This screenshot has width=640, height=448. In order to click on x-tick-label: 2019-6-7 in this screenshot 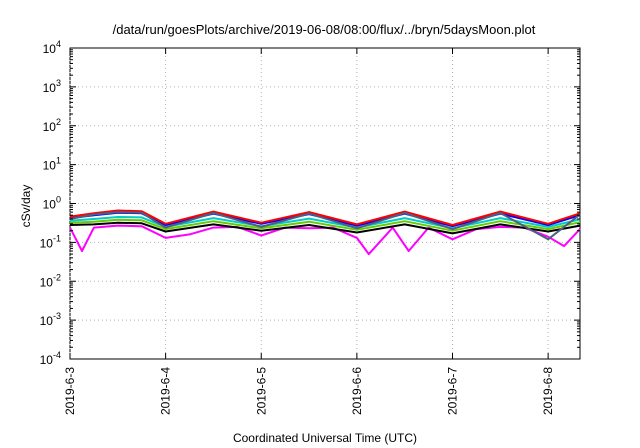, I will do `click(453, 391)`.